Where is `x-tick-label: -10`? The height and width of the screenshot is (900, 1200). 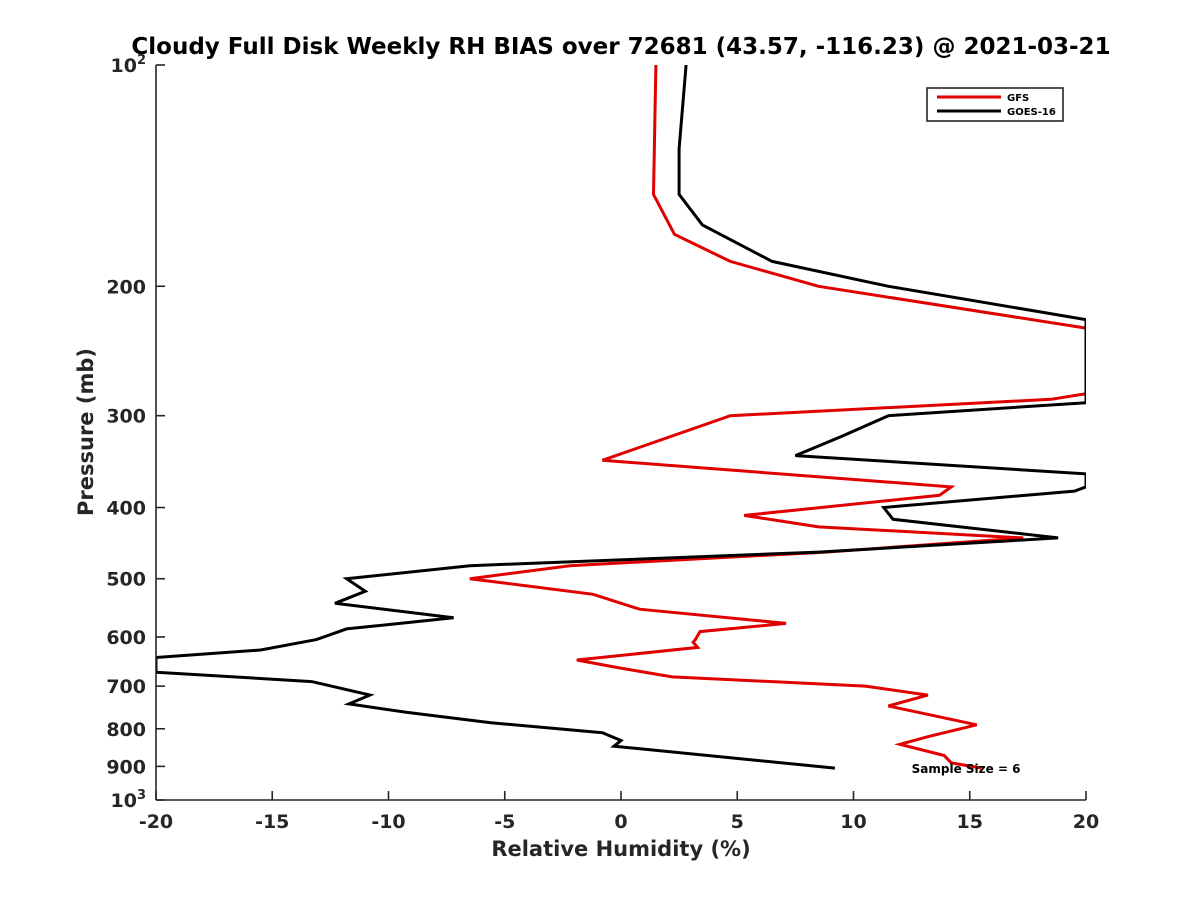 x-tick-label: -10 is located at coordinates (388, 822).